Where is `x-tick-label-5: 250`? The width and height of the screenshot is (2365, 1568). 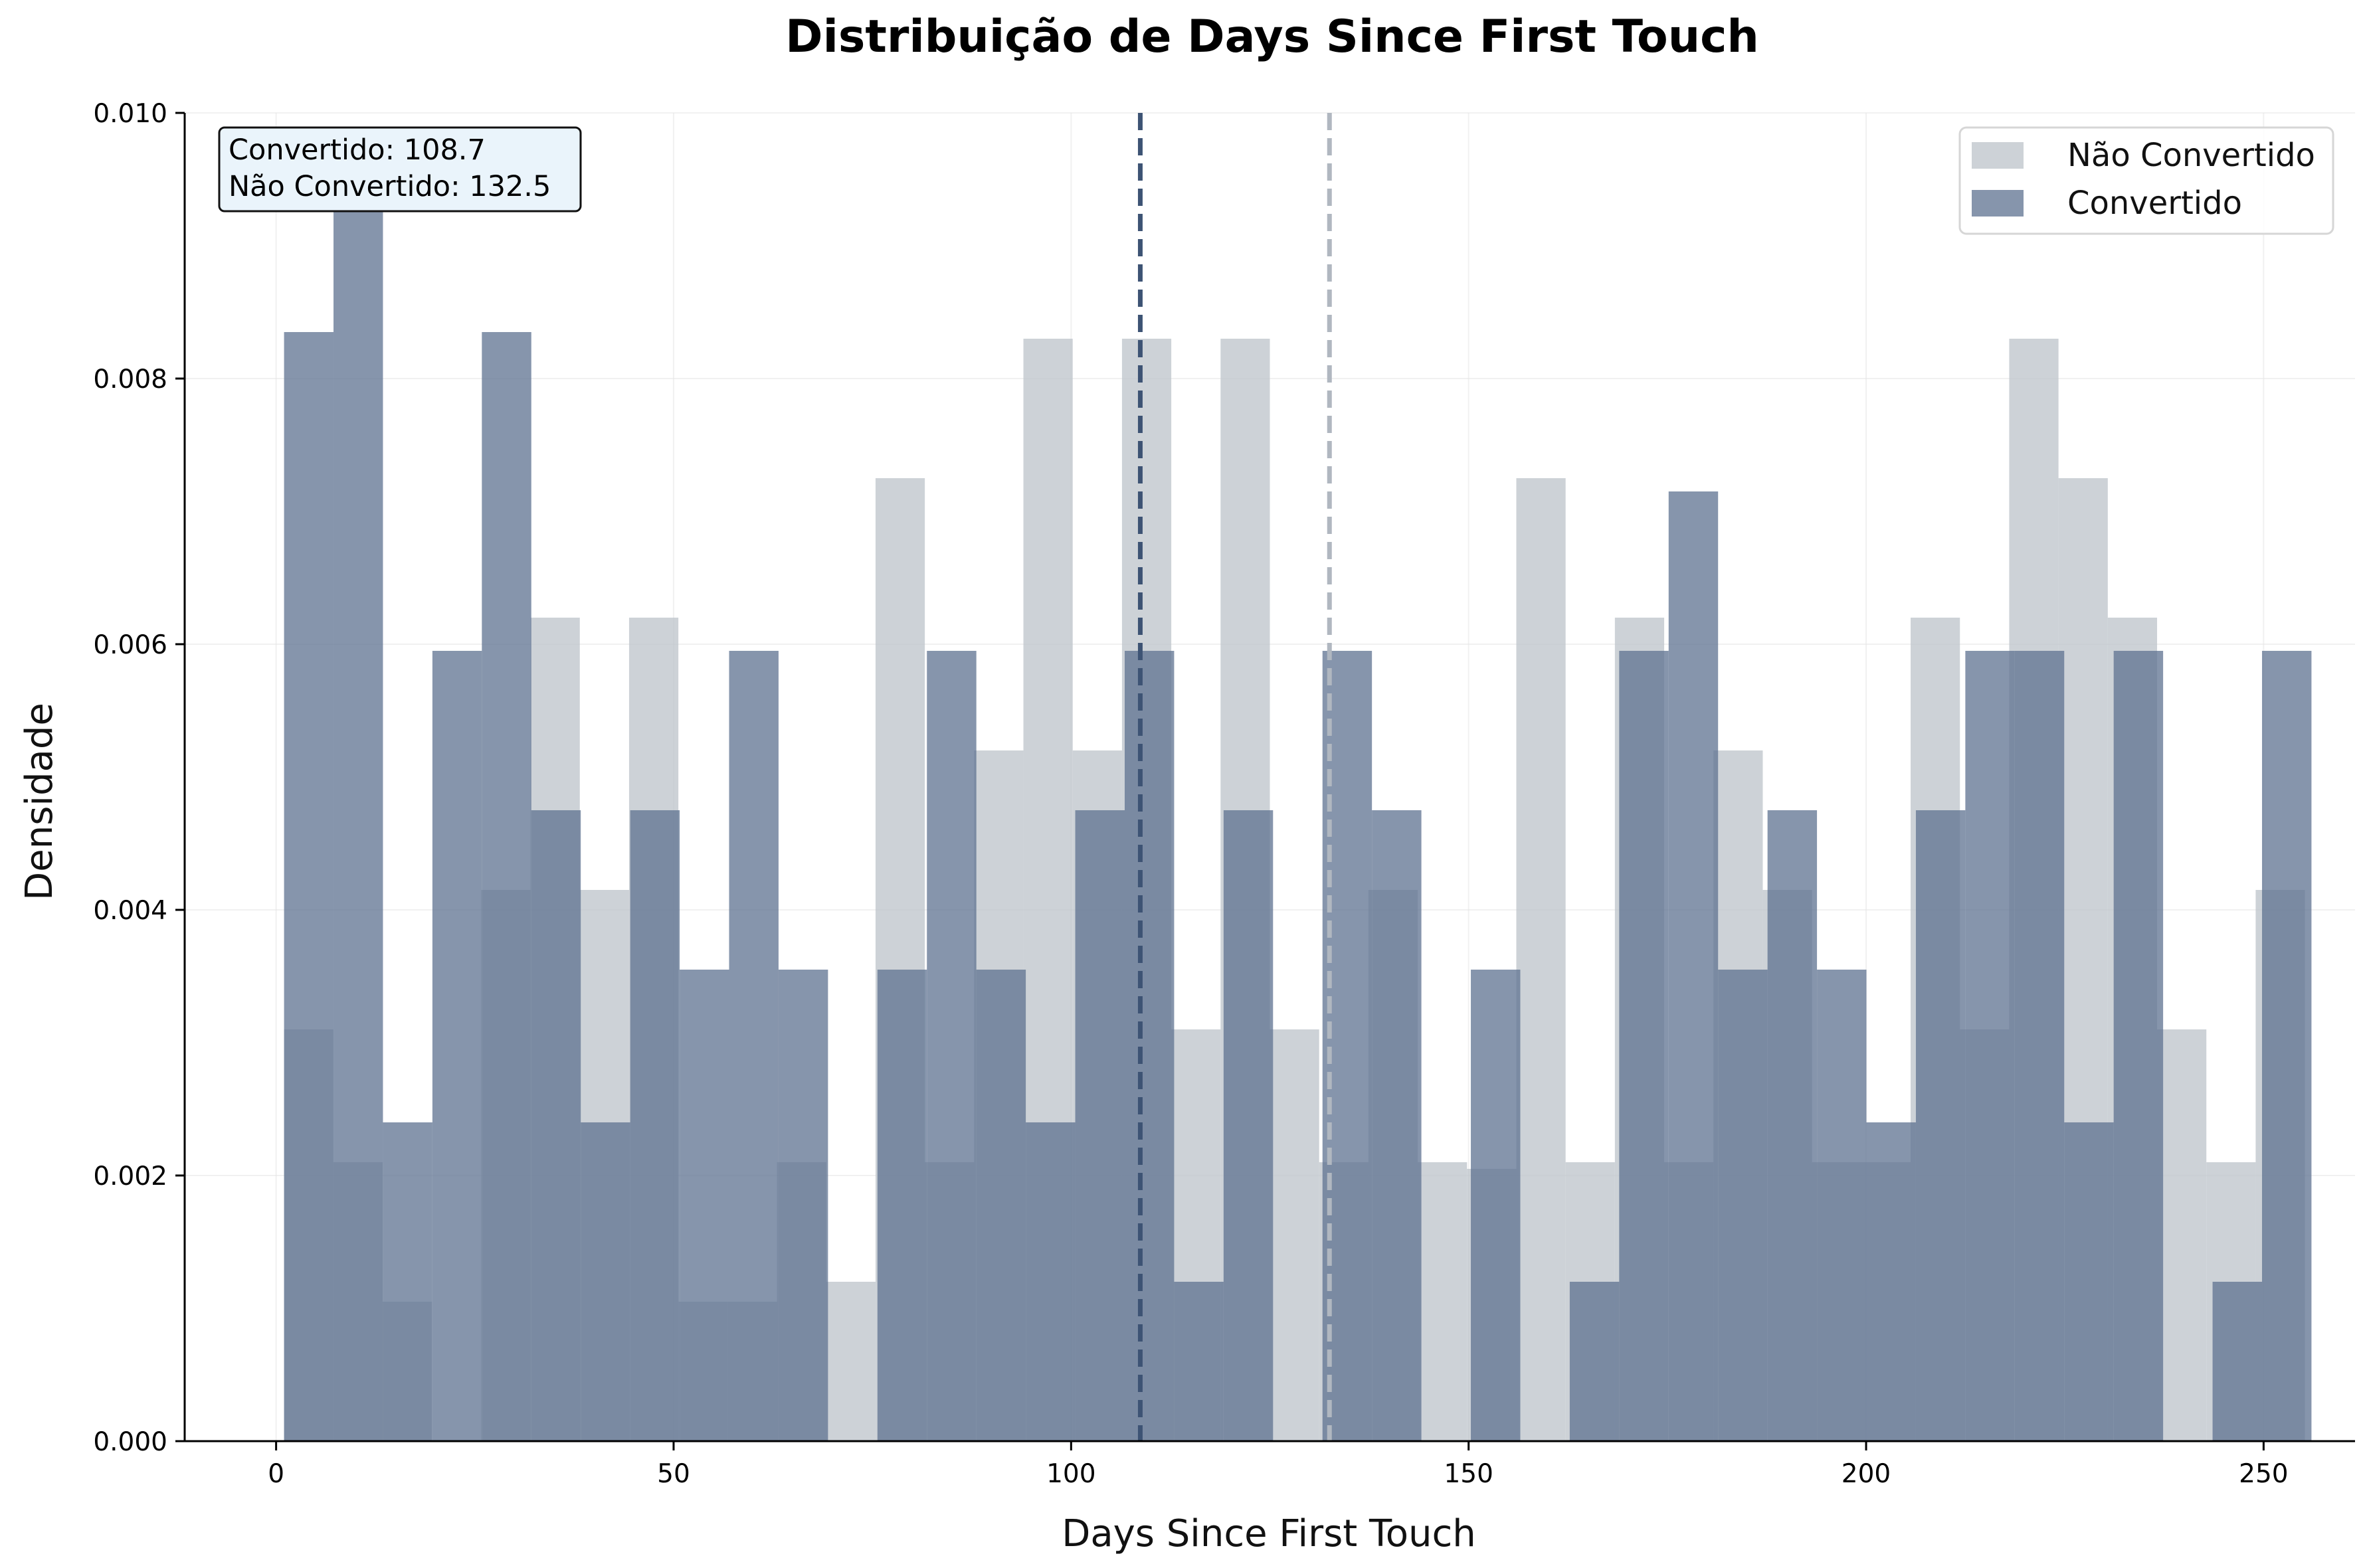
x-tick-label-5: 250 is located at coordinates (2263, 1474).